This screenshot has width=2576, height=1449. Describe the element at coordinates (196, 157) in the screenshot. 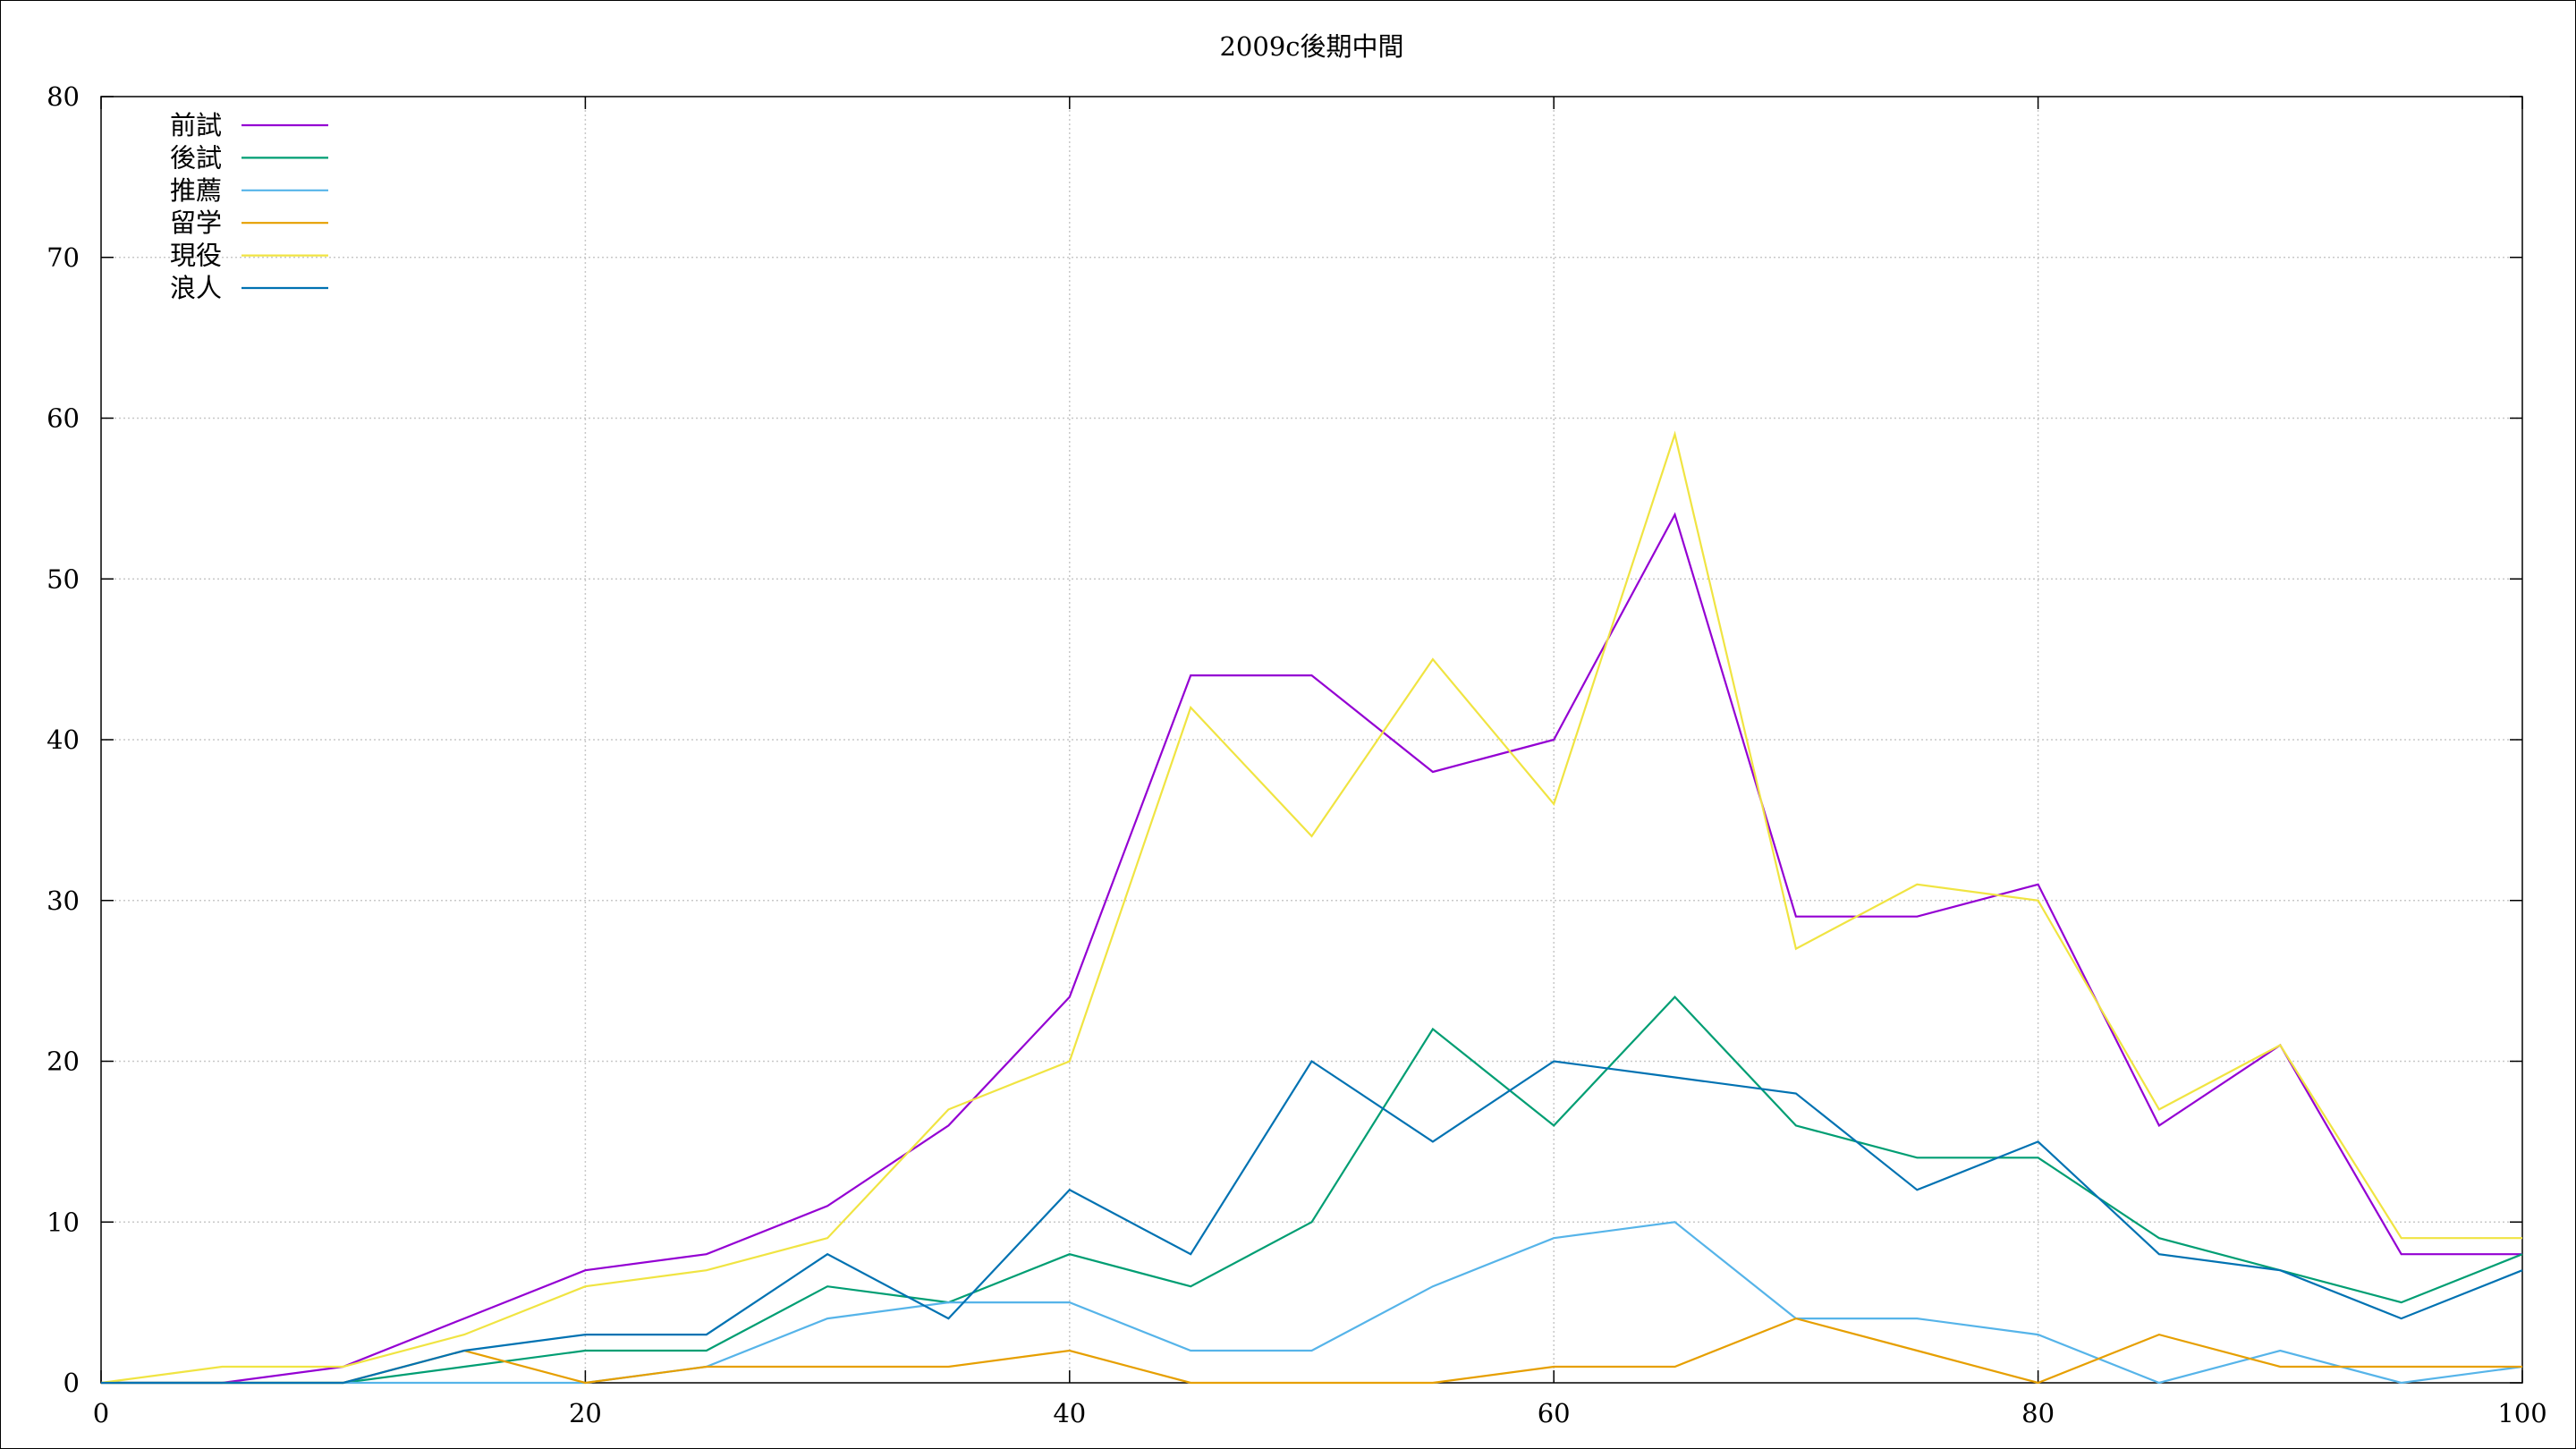

I see `legend-label: 後試` at that location.